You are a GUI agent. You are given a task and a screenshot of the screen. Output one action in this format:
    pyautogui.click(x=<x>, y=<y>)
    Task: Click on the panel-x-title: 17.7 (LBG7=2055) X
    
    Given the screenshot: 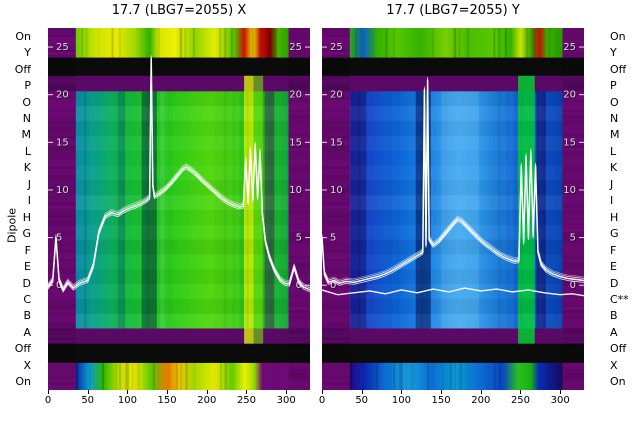 What is the action you would take?
    pyautogui.click(x=179, y=10)
    